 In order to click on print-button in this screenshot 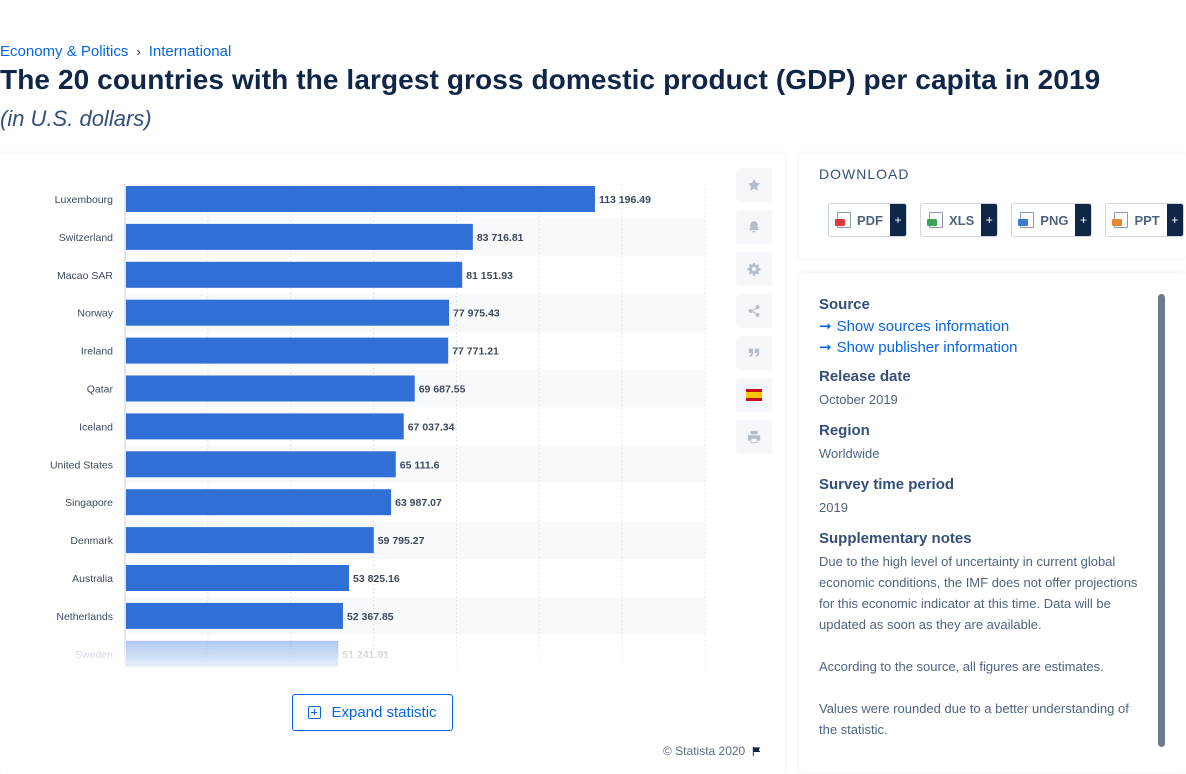, I will do `click(754, 437)`.